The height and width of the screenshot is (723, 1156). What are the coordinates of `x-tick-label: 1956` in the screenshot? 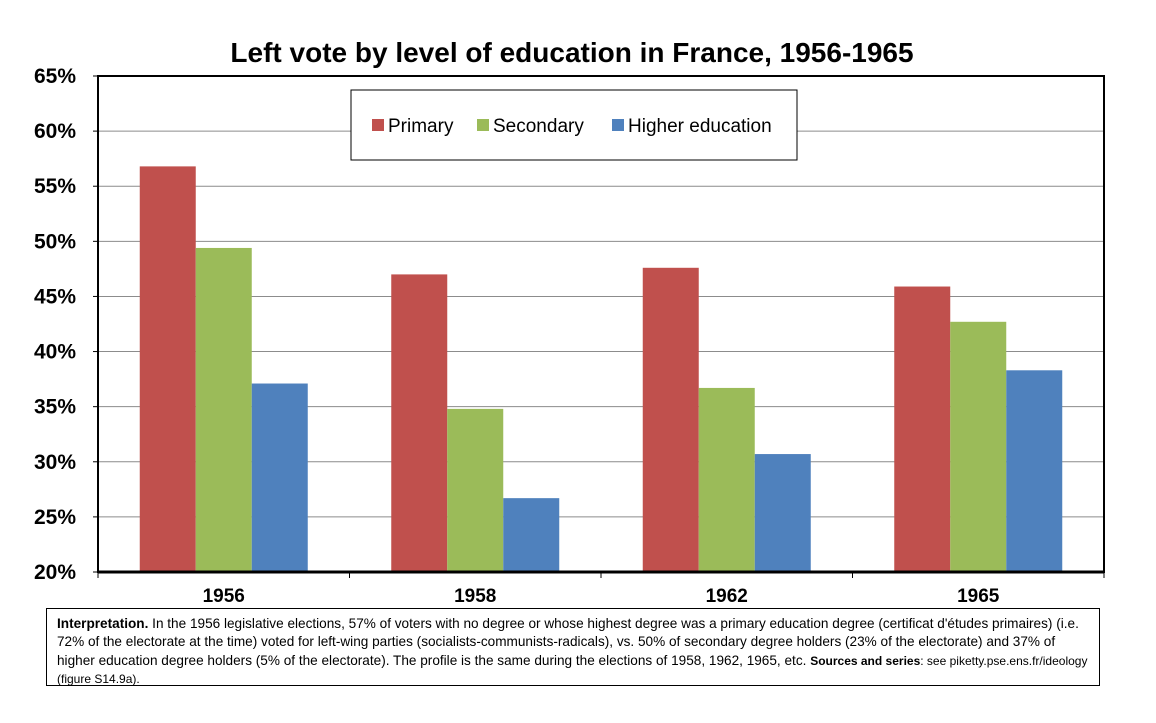 It's located at (224, 596).